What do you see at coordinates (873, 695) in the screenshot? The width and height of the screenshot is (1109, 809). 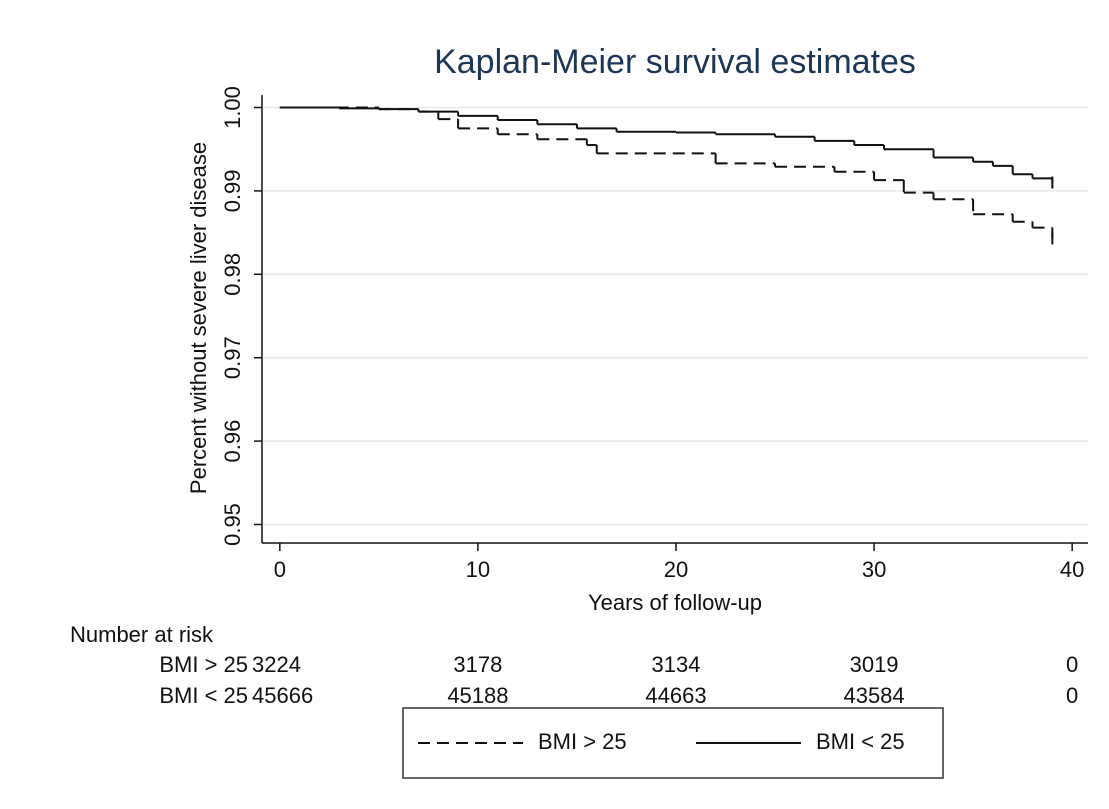 I see `risk-value: 43584` at bounding box center [873, 695].